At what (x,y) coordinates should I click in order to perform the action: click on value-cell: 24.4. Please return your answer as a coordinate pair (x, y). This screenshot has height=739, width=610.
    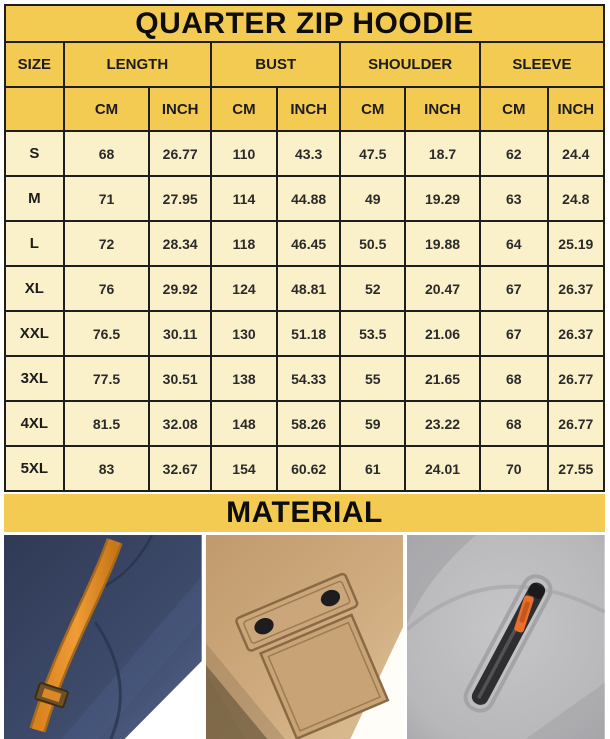
    Looking at the image, I should click on (576, 153).